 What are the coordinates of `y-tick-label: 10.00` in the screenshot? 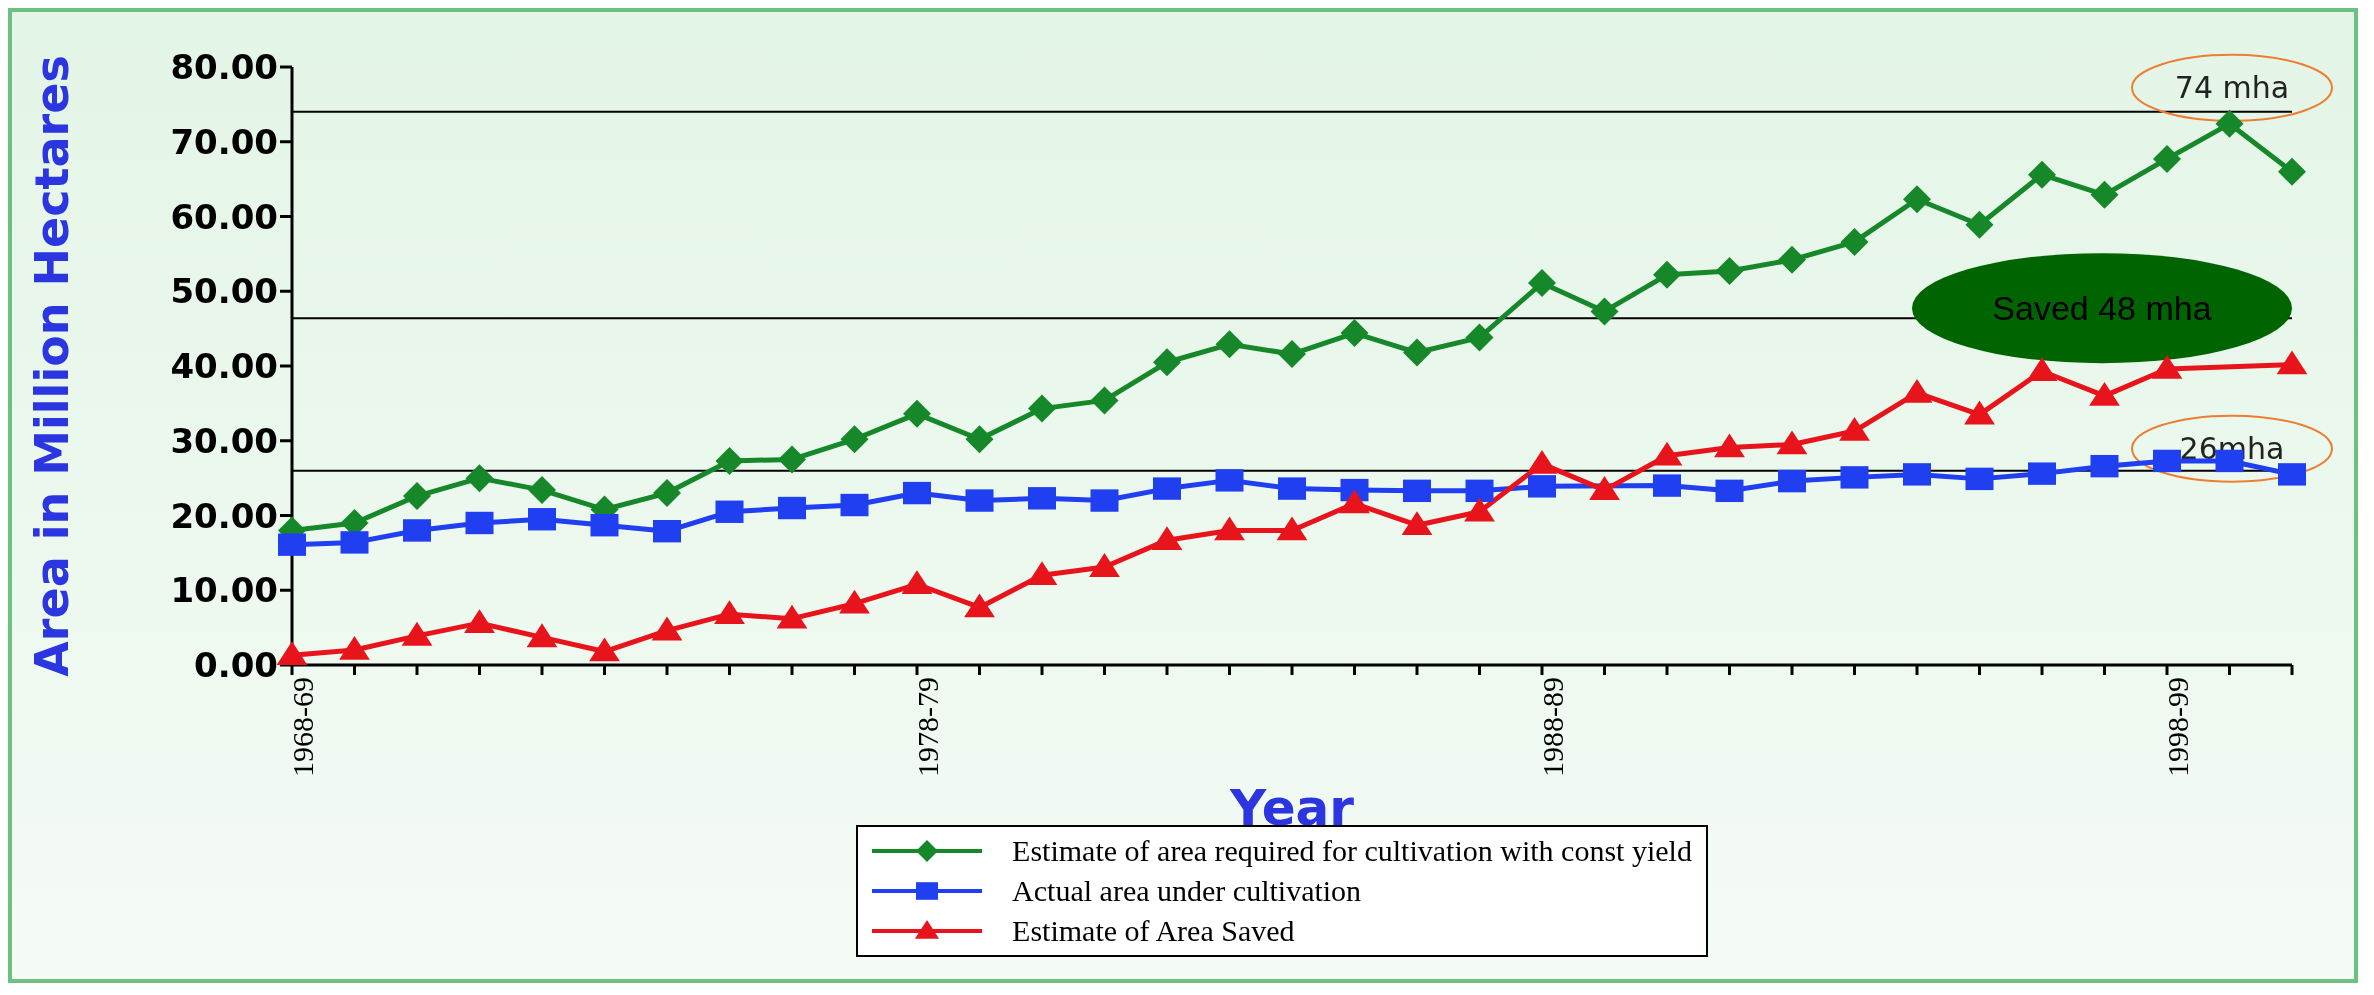 It's located at (224, 590).